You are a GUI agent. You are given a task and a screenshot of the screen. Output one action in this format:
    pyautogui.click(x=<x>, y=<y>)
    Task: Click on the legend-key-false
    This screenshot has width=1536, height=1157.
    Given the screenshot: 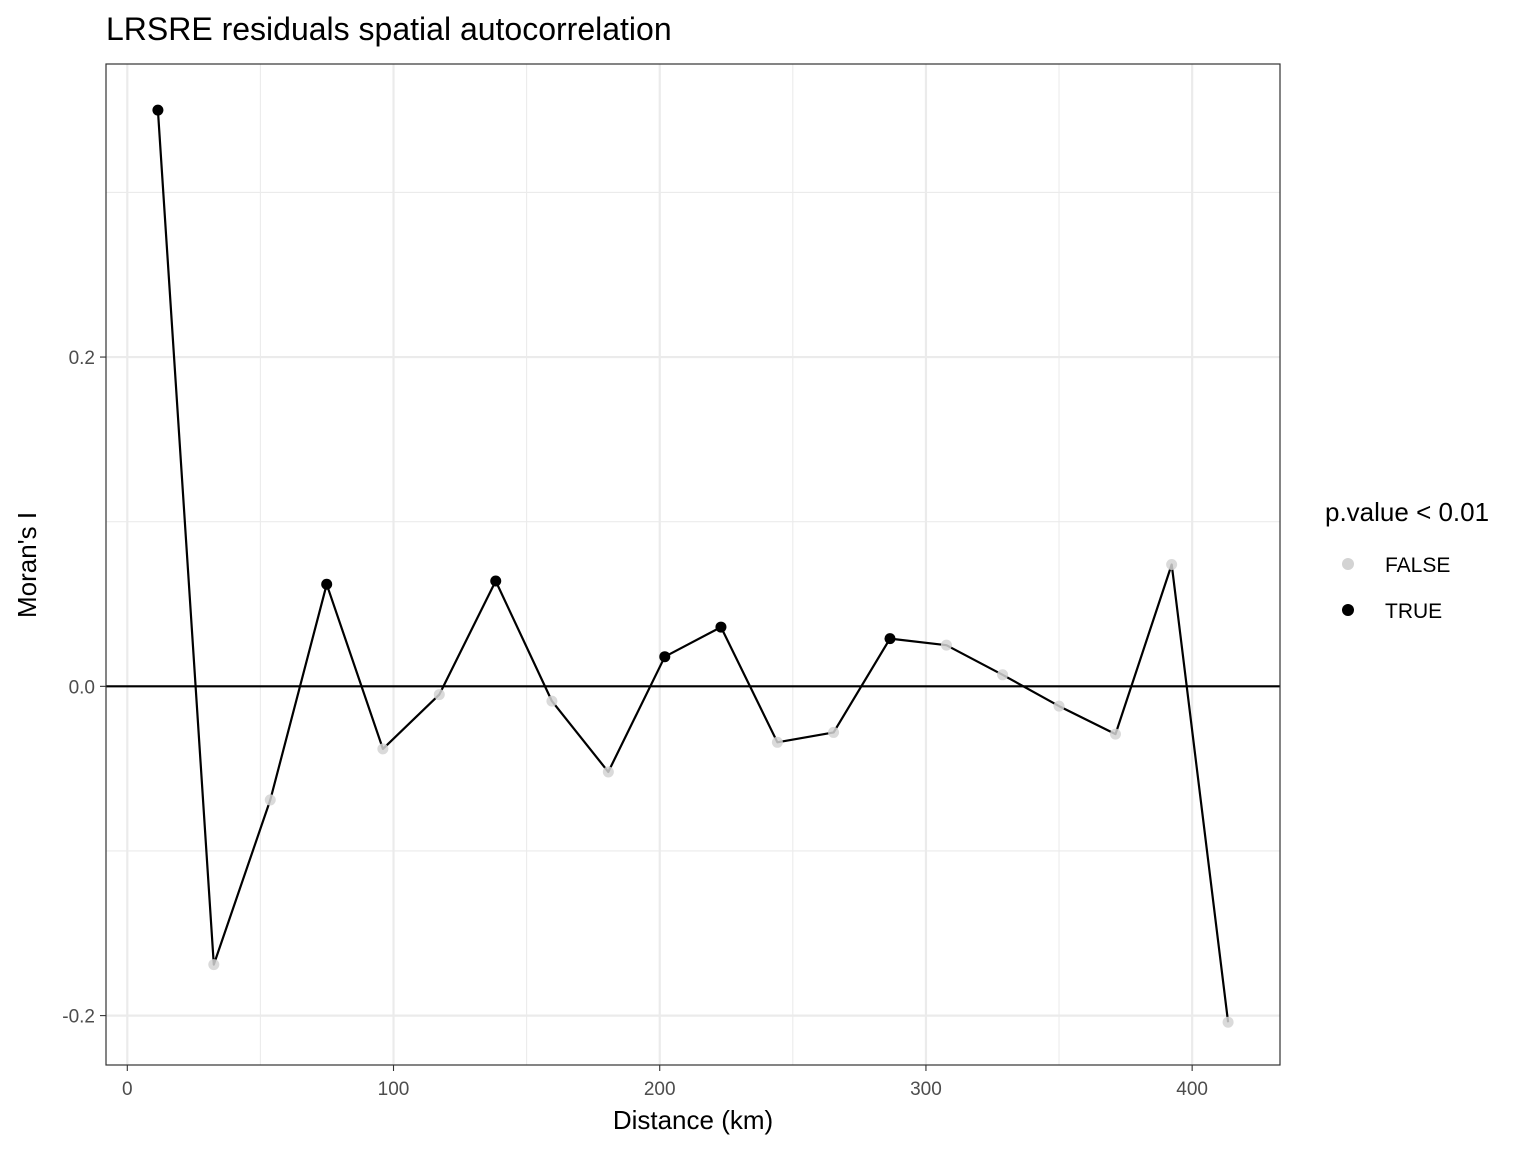 What is the action you would take?
    pyautogui.click(x=1348, y=564)
    